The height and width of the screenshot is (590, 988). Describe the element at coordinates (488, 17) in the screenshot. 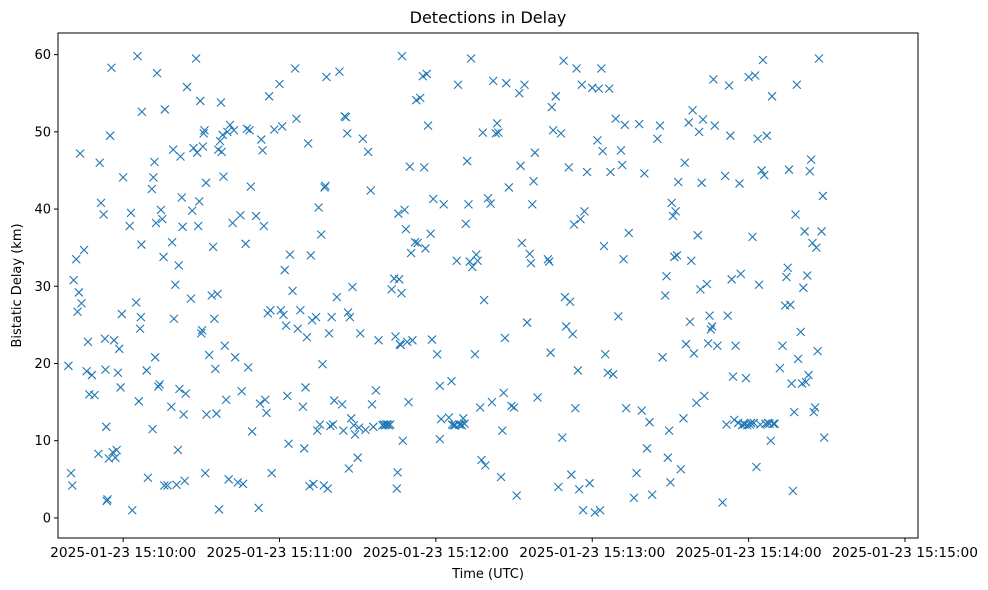

I see `chart-title: Detections in Delay` at that location.